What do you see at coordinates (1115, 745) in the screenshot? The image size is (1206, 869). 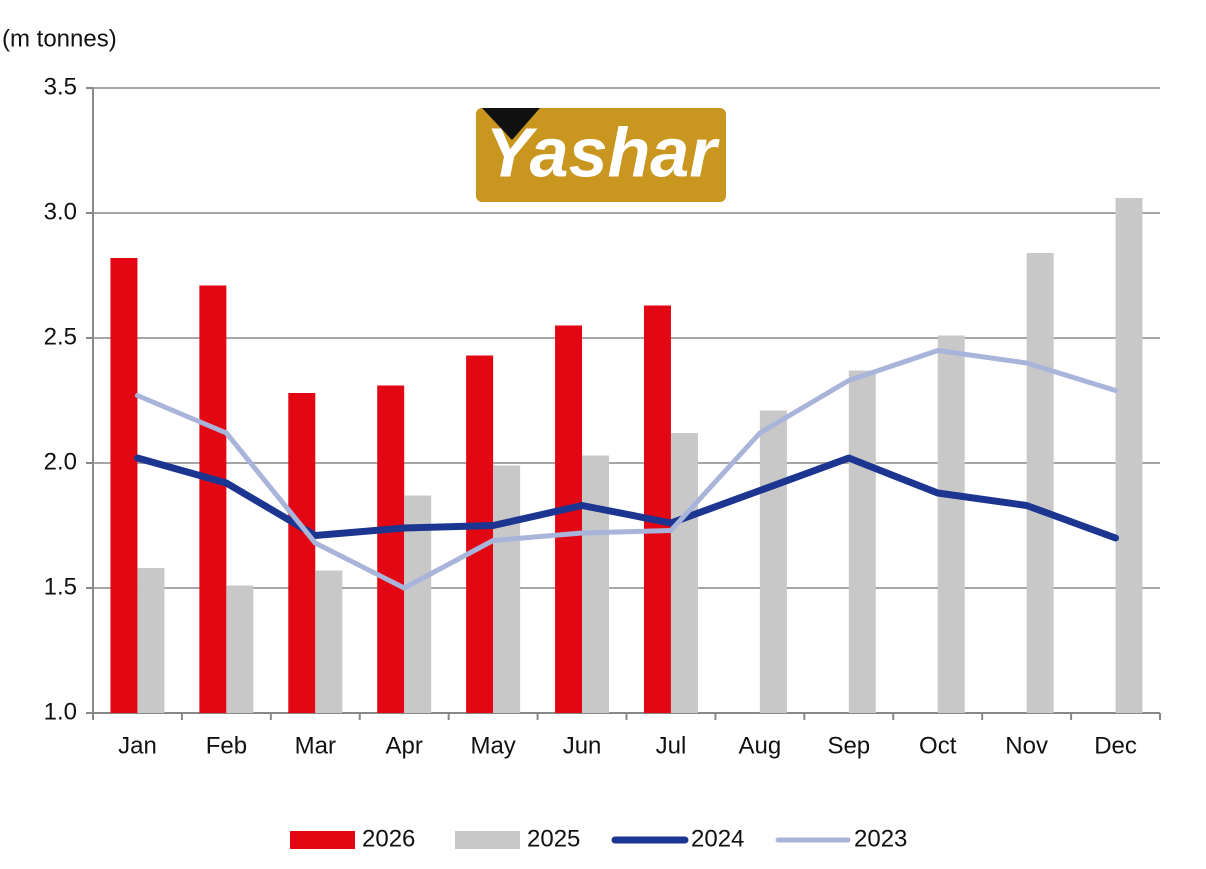 I see `x-tick-label: Dec` at bounding box center [1115, 745].